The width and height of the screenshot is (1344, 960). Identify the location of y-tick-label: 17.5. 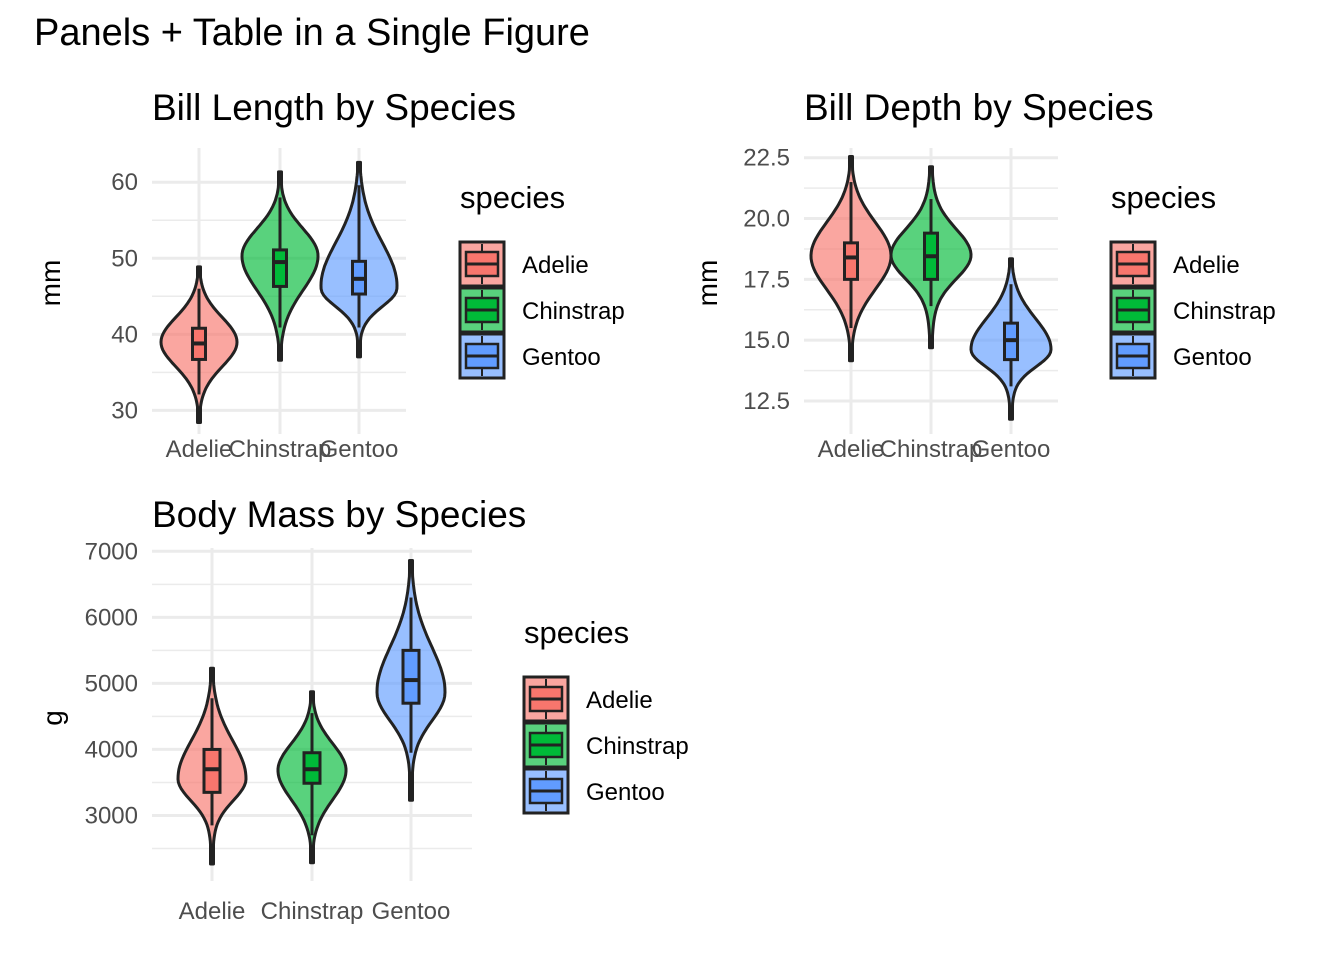
(766, 279).